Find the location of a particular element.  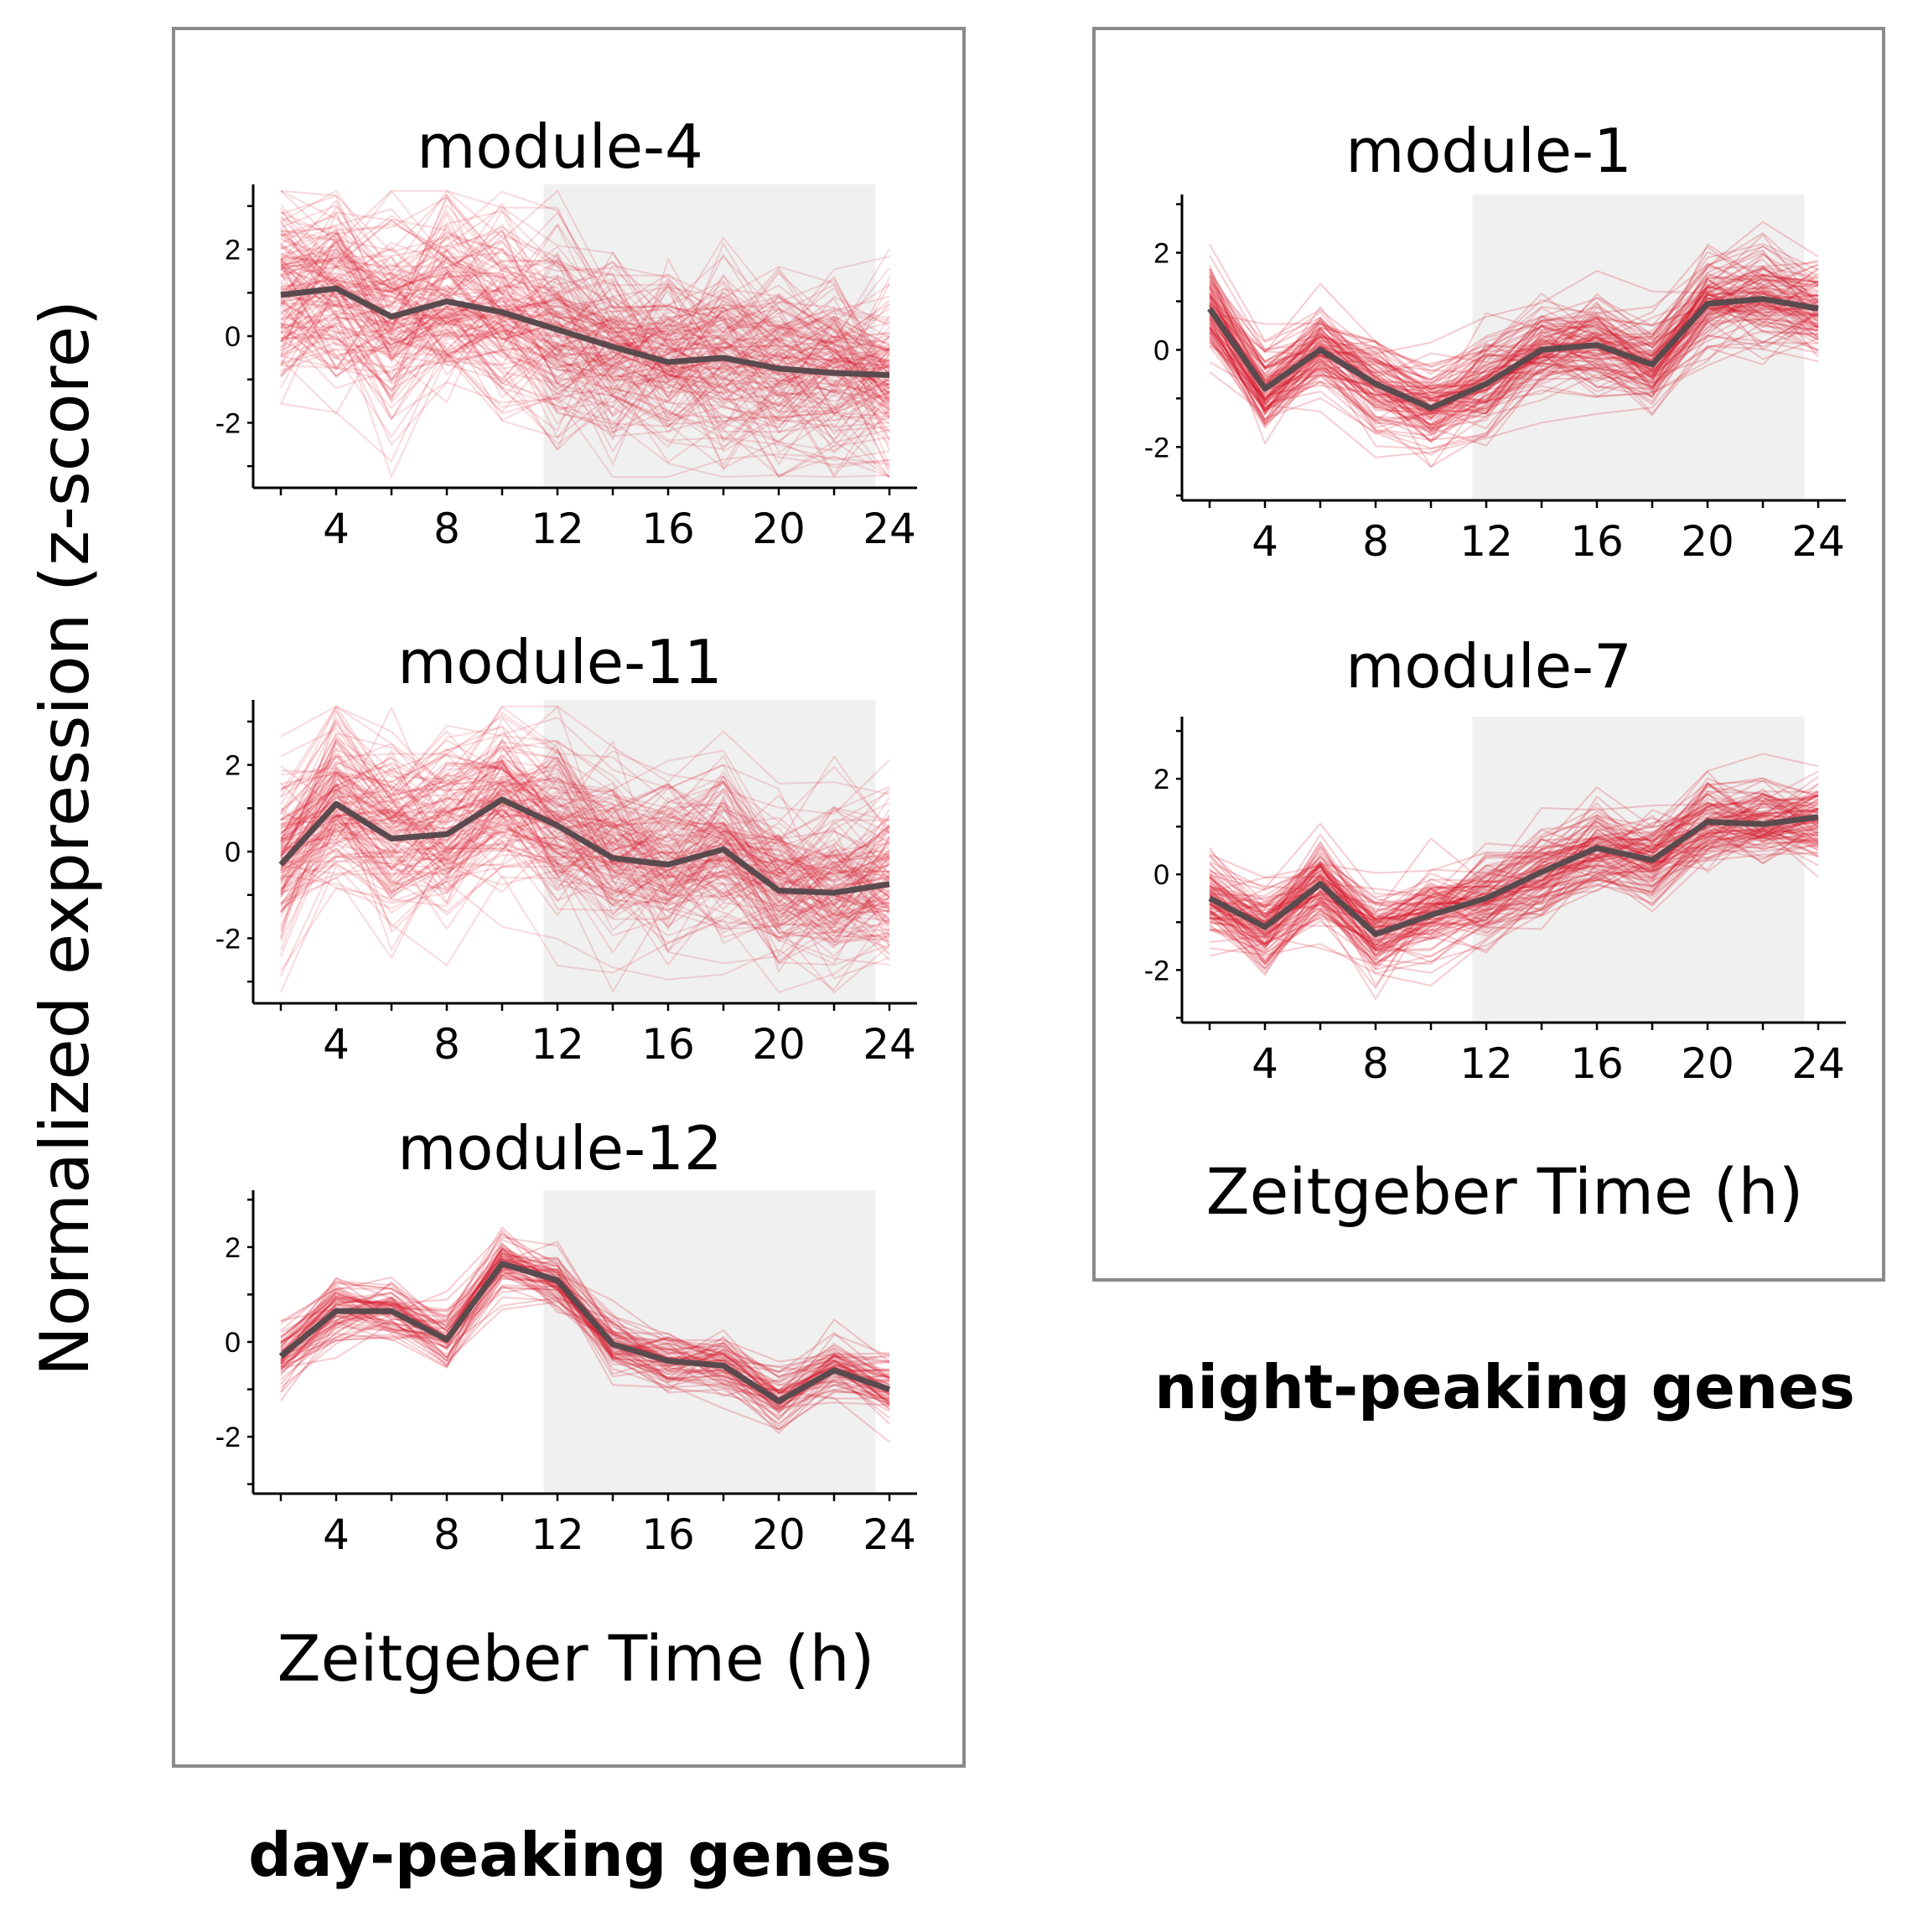

mean-line is located at coordinates (1513, 354).